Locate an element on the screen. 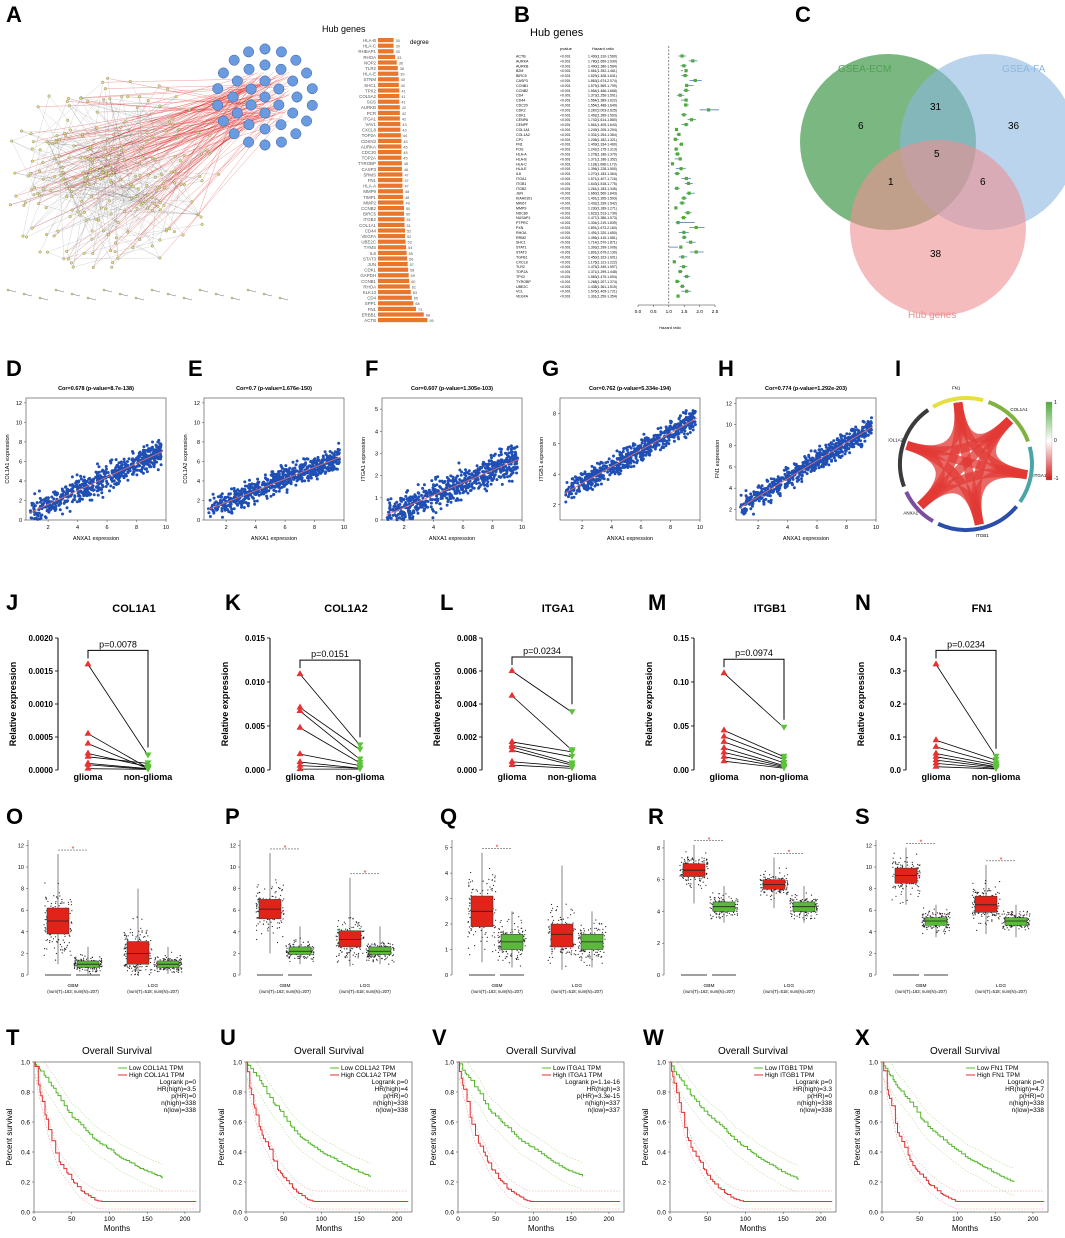 The image size is (1065, 1238). scatter-frame is located at coordinates (806, 459).